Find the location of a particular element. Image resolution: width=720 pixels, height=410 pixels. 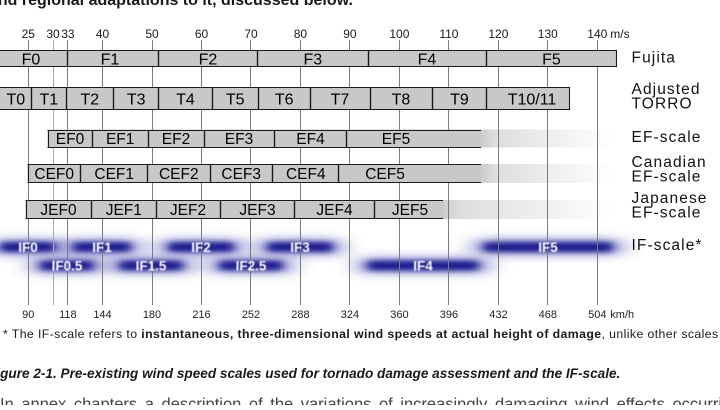

svg-text: TORRO is located at coordinates (662, 104).